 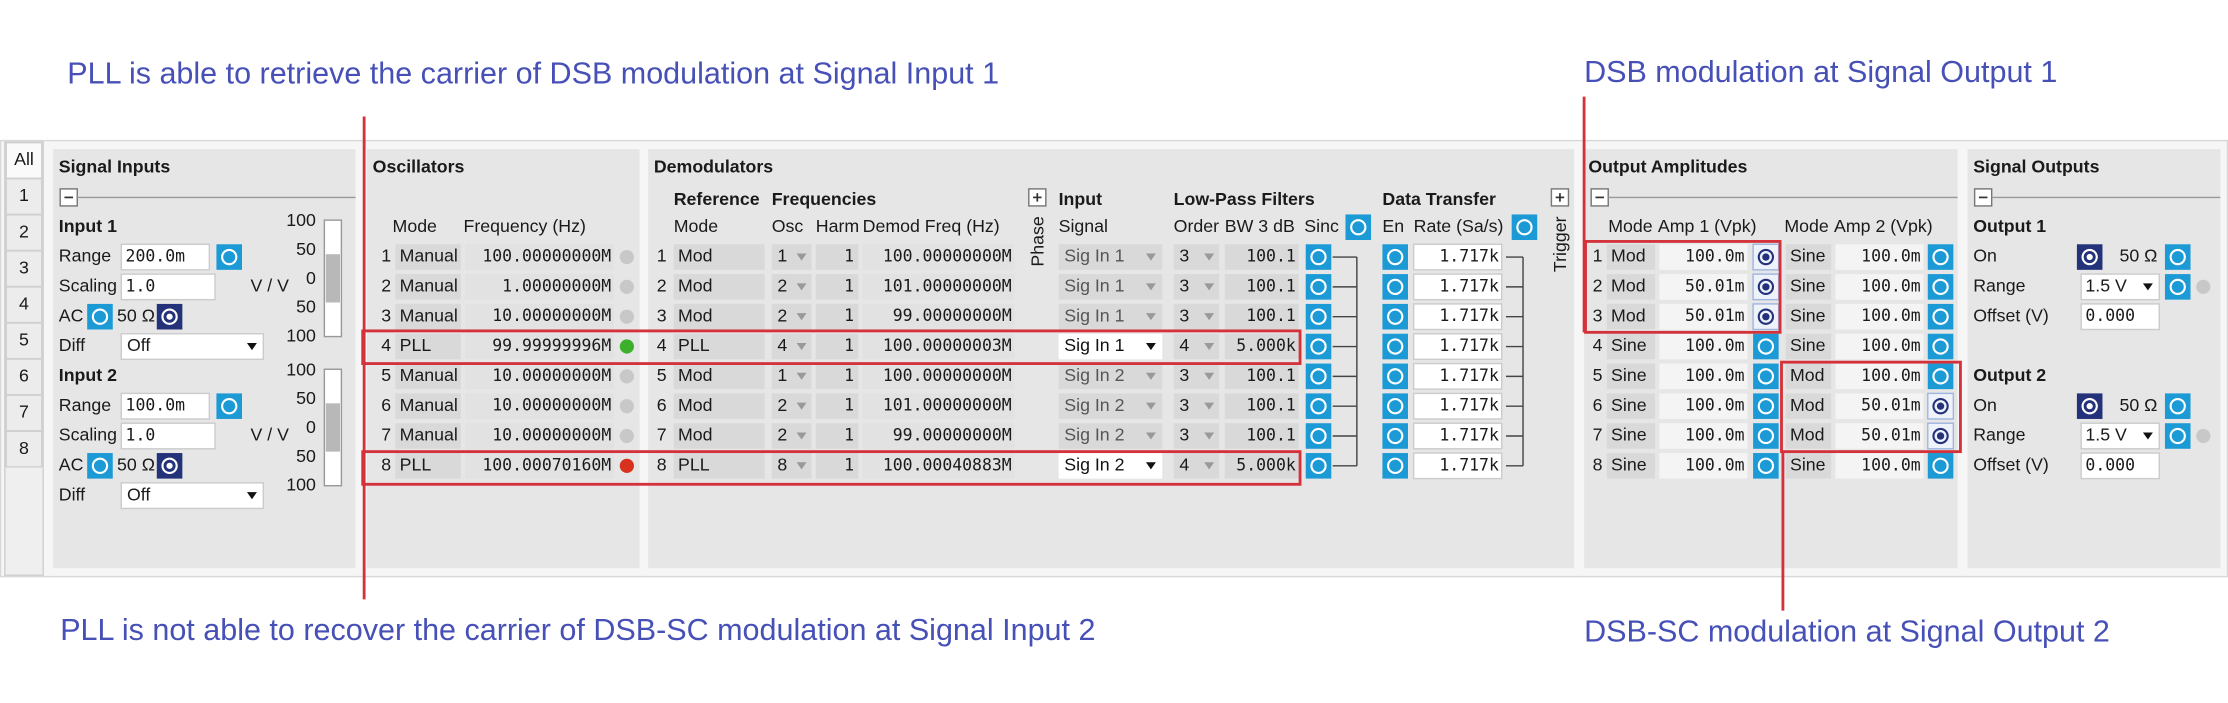 What do you see at coordinates (782, 465) in the screenshot?
I see `demod-osc: 8` at bounding box center [782, 465].